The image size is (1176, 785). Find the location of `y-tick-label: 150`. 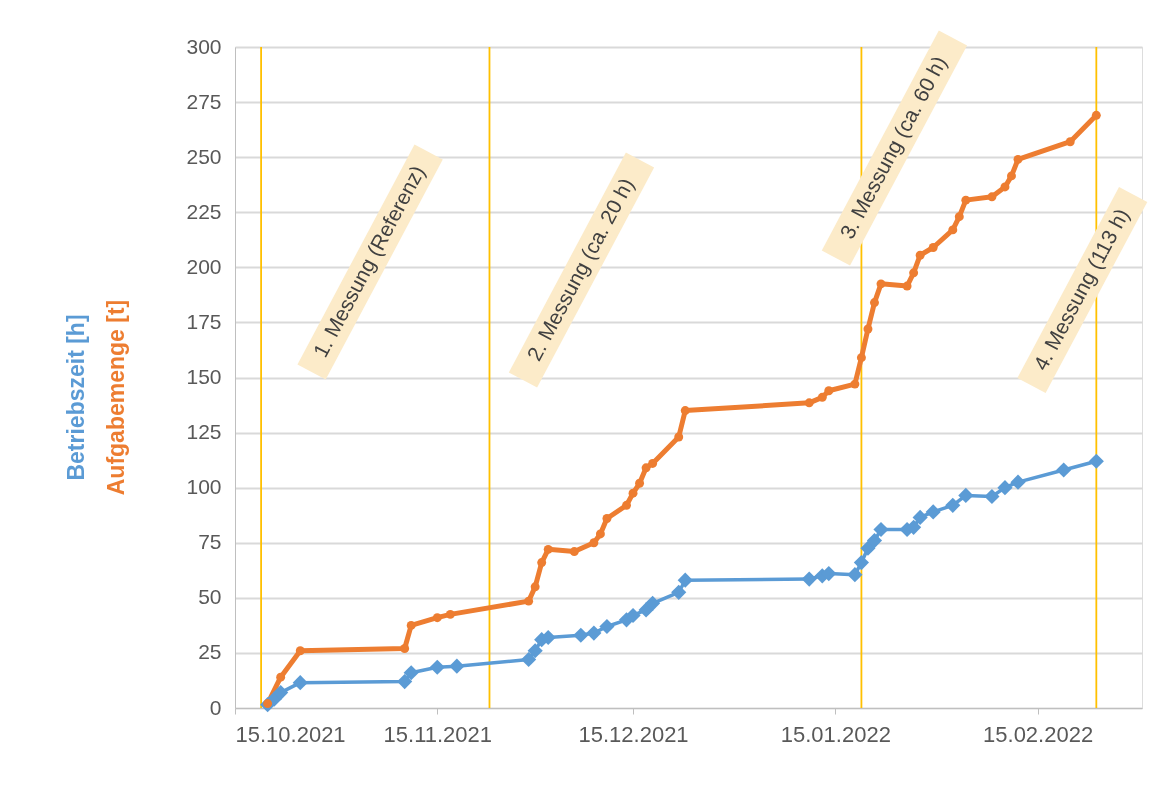

y-tick-label: 150 is located at coordinates (204, 376).